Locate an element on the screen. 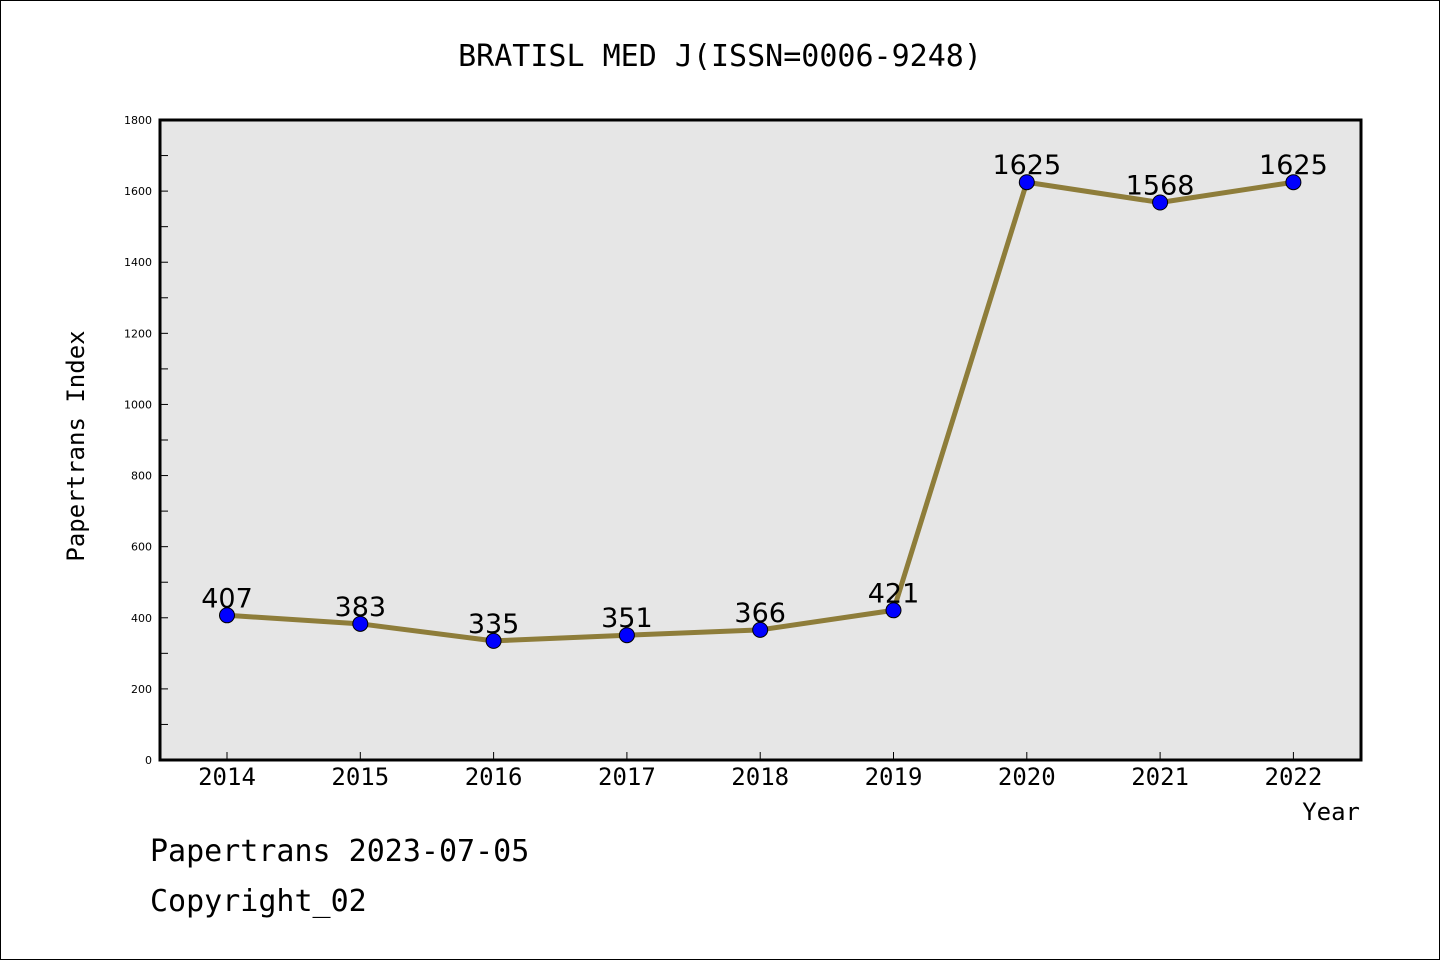  x-tick-label: 2014 is located at coordinates (227, 777).